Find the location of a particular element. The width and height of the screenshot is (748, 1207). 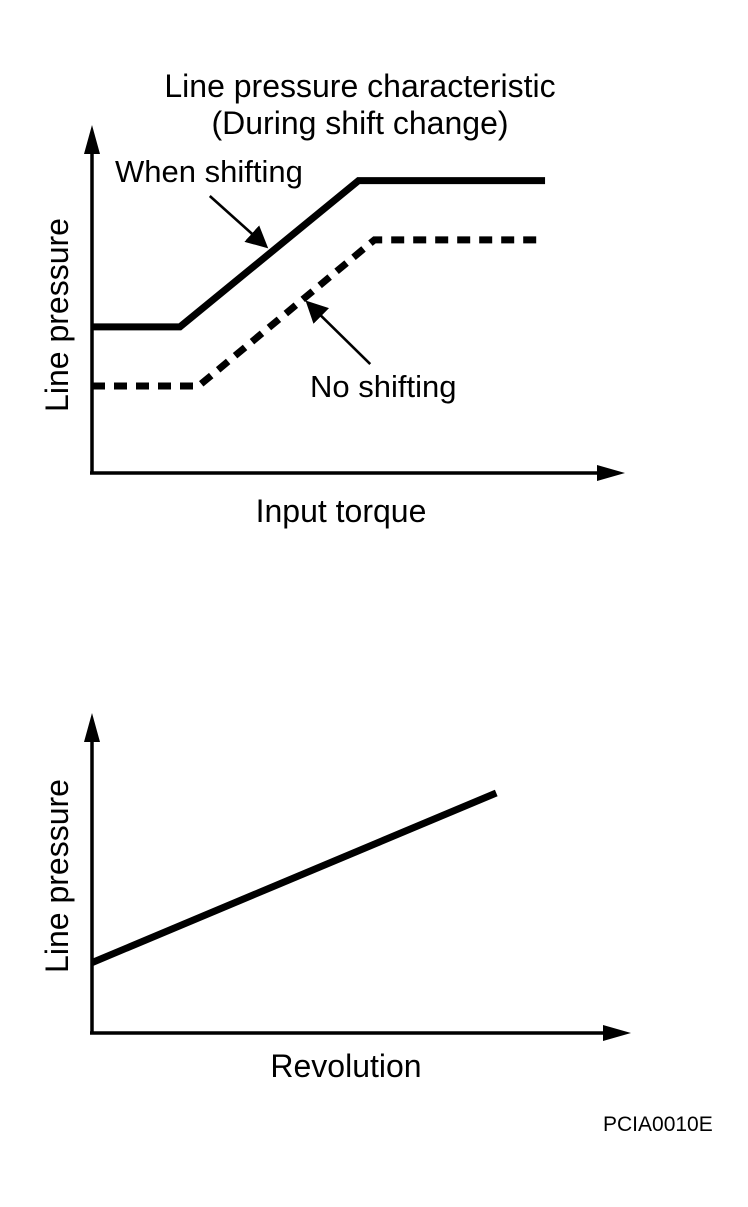

series-no-shifting is located at coordinates (319, 313).